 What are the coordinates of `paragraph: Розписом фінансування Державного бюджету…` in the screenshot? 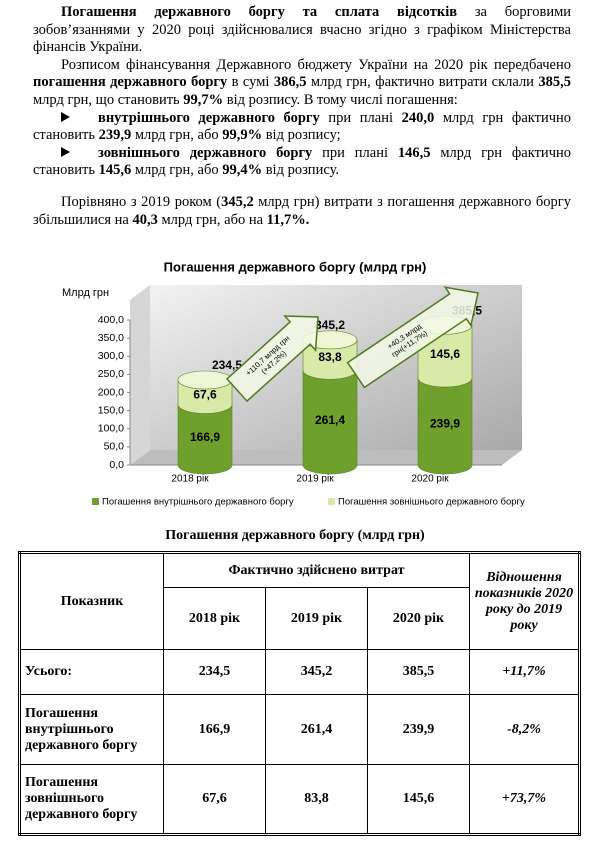 It's located at (302, 83).